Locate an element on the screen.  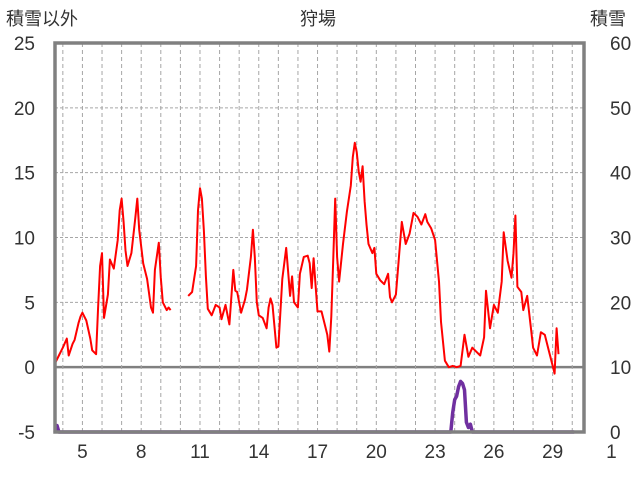
y-left-tick-label: 5 is located at coordinates (29, 303).